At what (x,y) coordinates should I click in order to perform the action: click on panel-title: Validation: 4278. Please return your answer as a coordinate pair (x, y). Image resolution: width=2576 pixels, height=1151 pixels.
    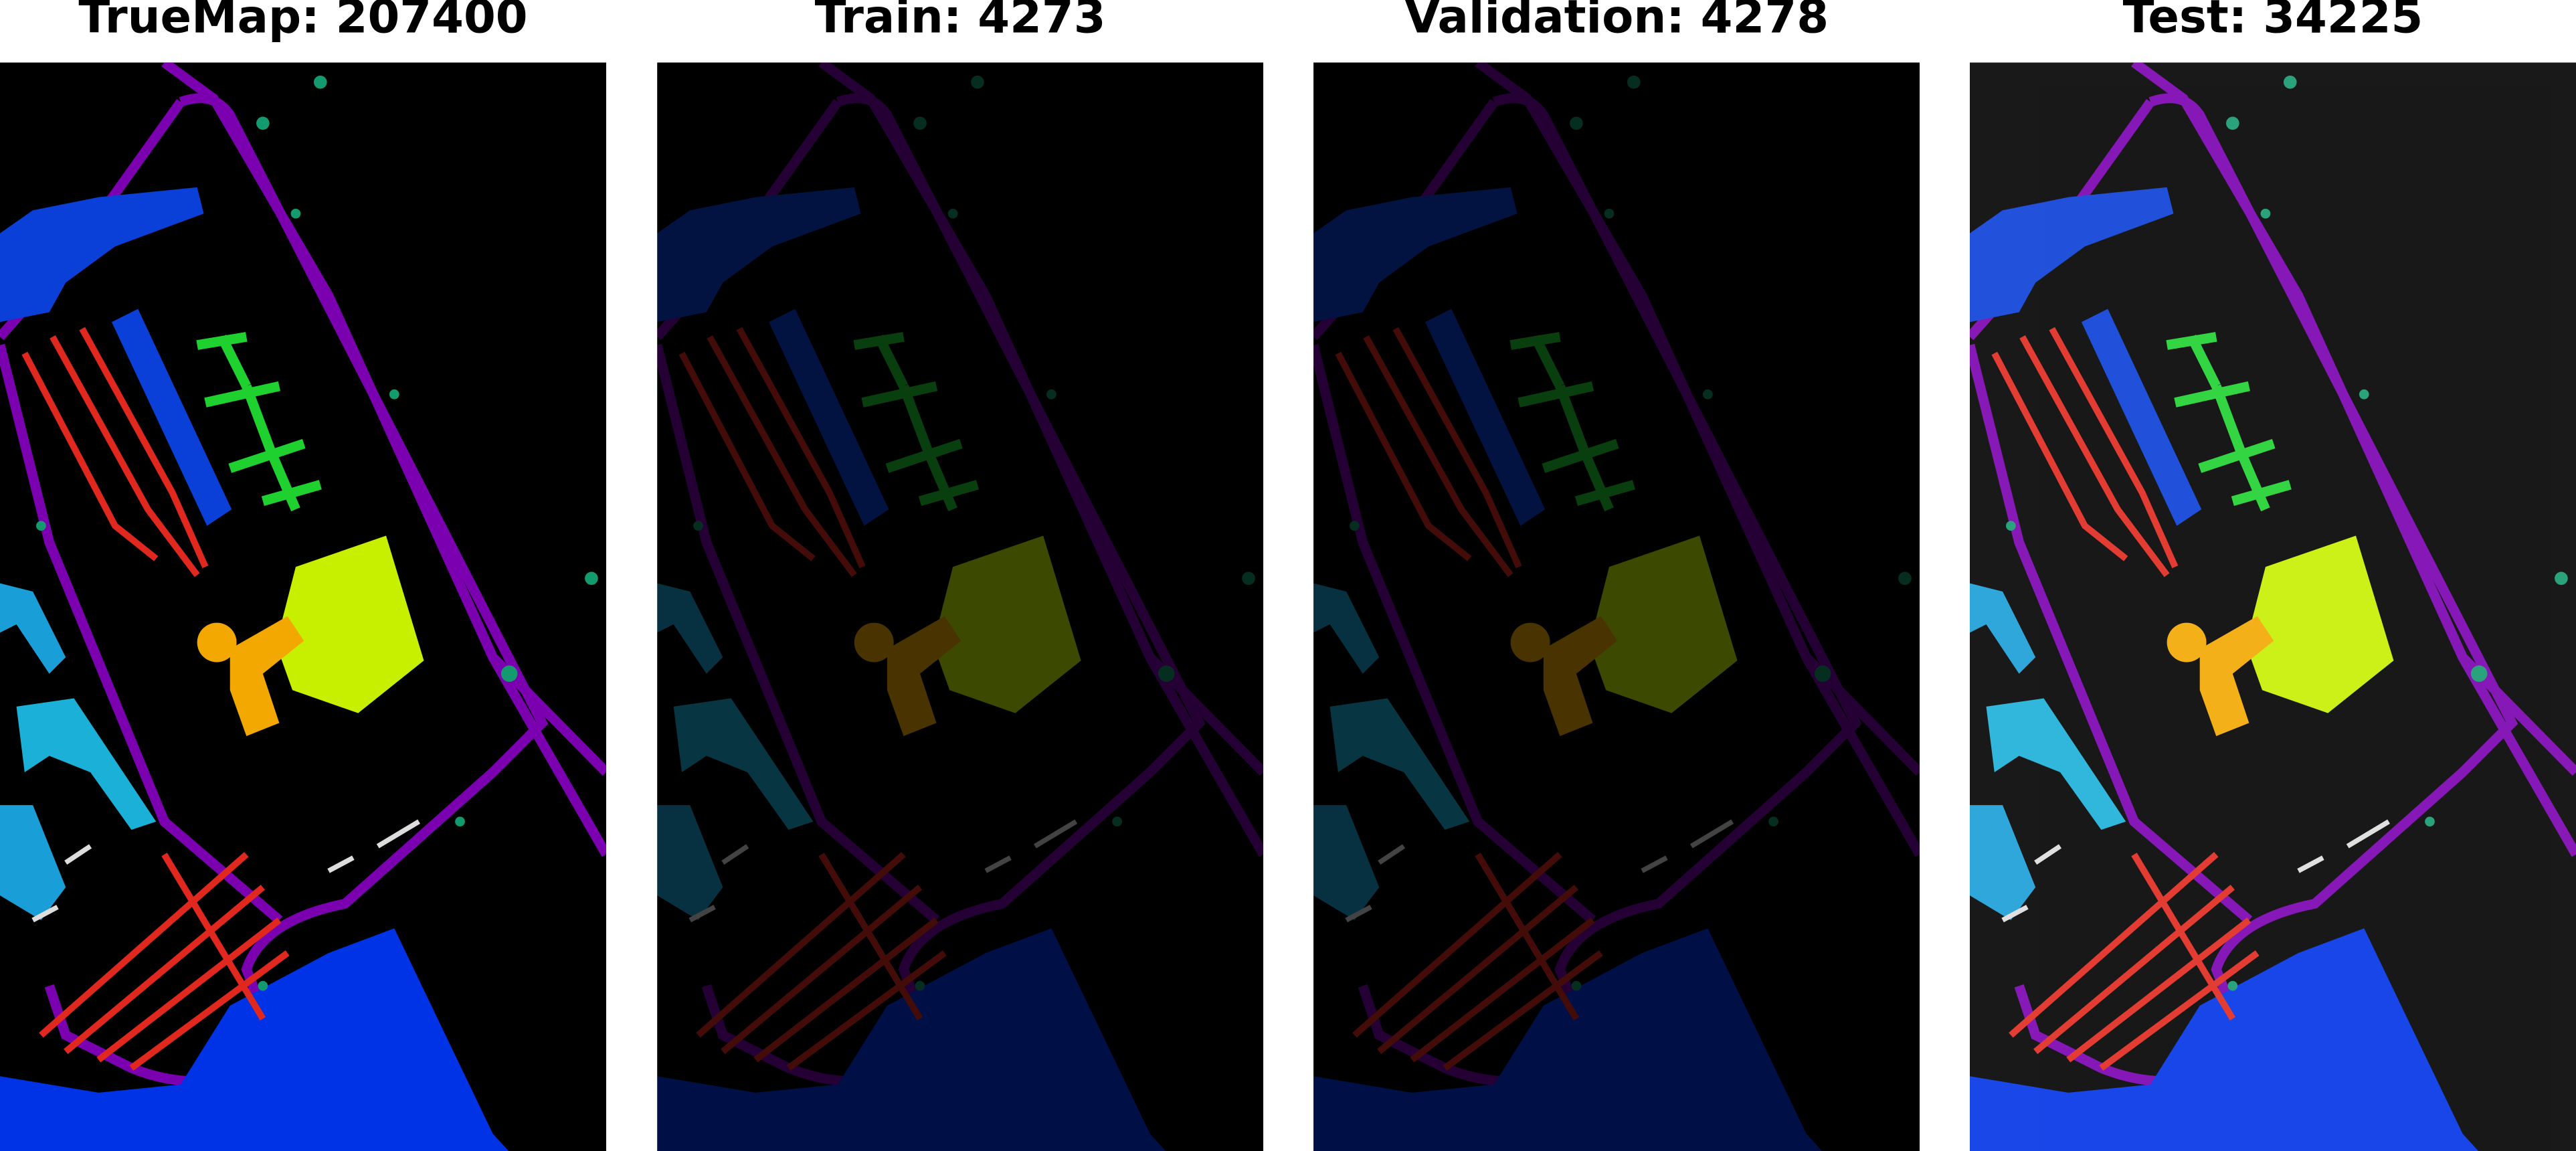
    Looking at the image, I should click on (1616, 22).